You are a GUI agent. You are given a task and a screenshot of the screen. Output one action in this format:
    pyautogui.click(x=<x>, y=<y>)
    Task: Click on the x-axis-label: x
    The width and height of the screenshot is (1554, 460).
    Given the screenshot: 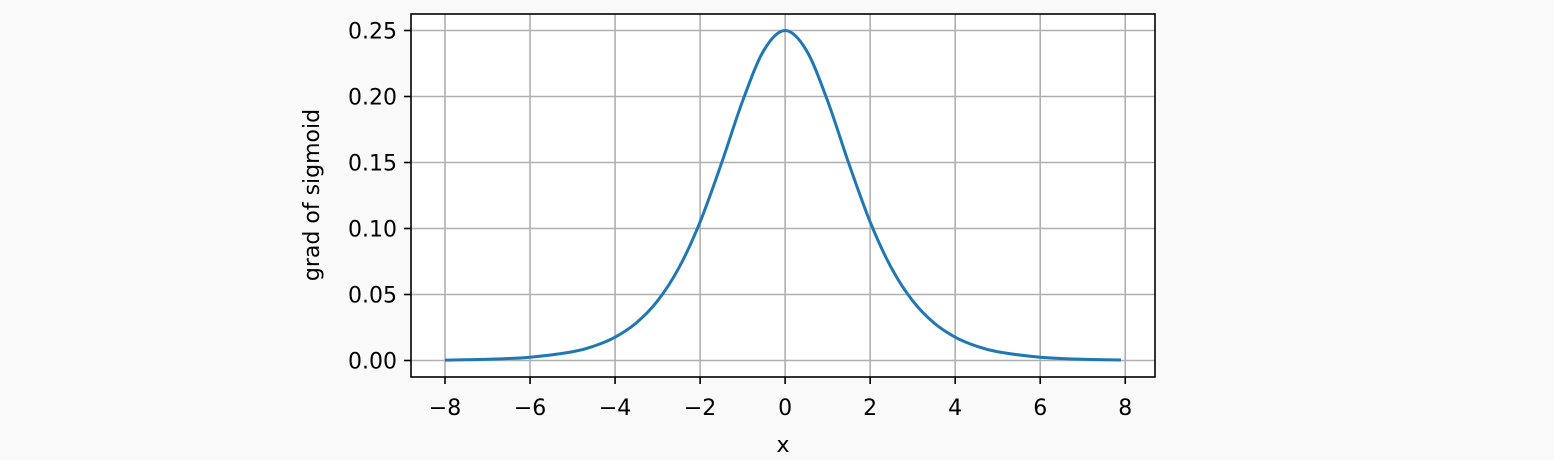 What is the action you would take?
    pyautogui.click(x=782, y=445)
    